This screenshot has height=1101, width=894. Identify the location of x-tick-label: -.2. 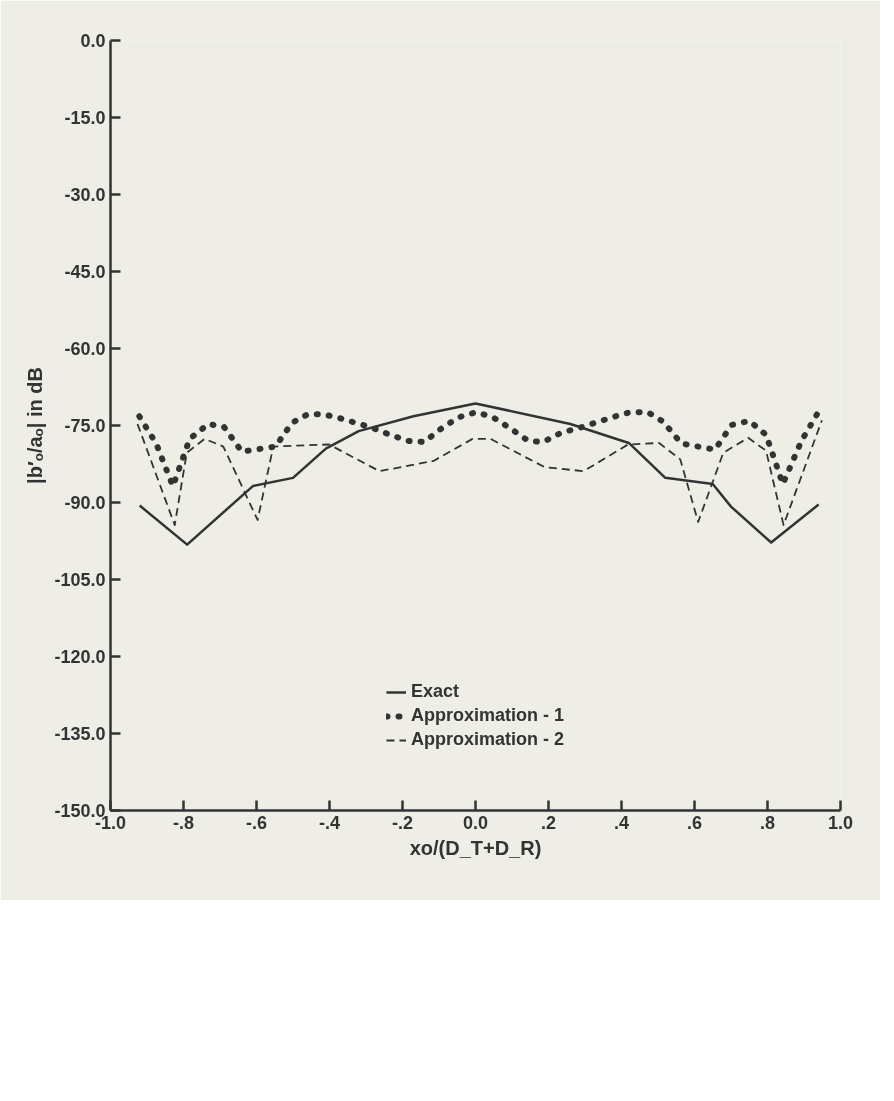
(403, 822).